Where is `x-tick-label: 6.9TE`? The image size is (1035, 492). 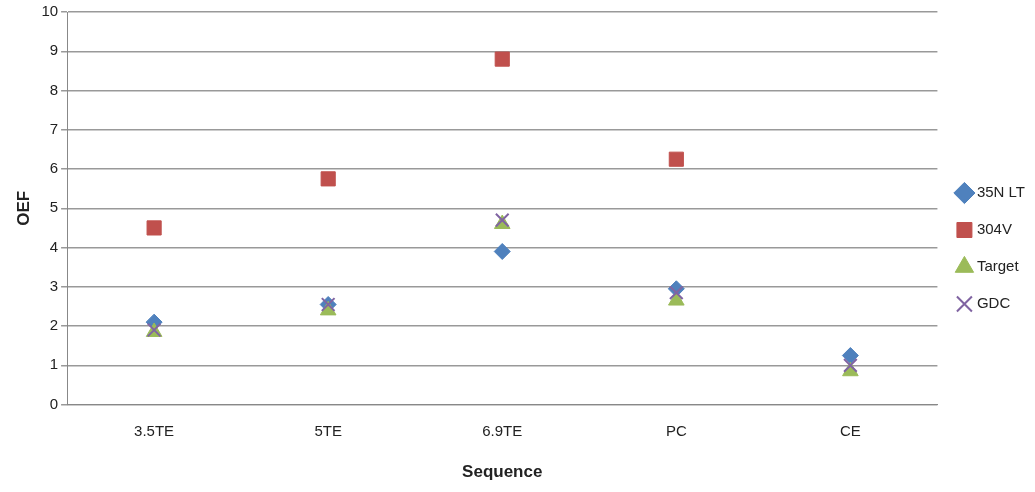 x-tick-label: 6.9TE is located at coordinates (502, 430).